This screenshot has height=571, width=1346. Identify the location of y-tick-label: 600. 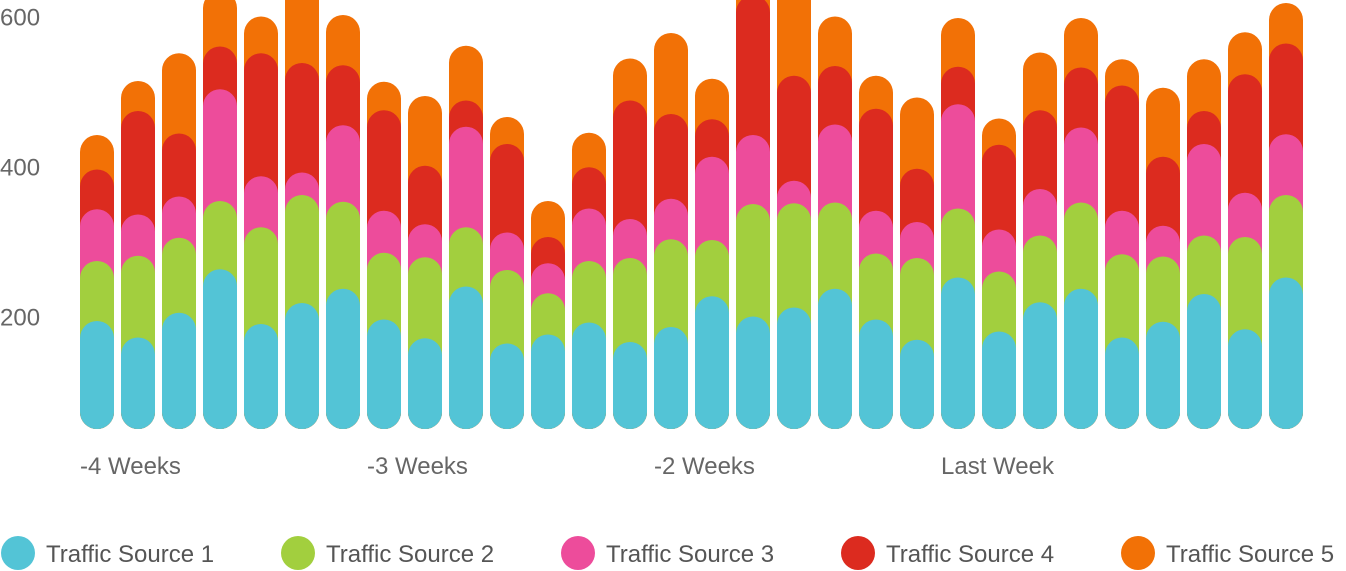
(20, 18).